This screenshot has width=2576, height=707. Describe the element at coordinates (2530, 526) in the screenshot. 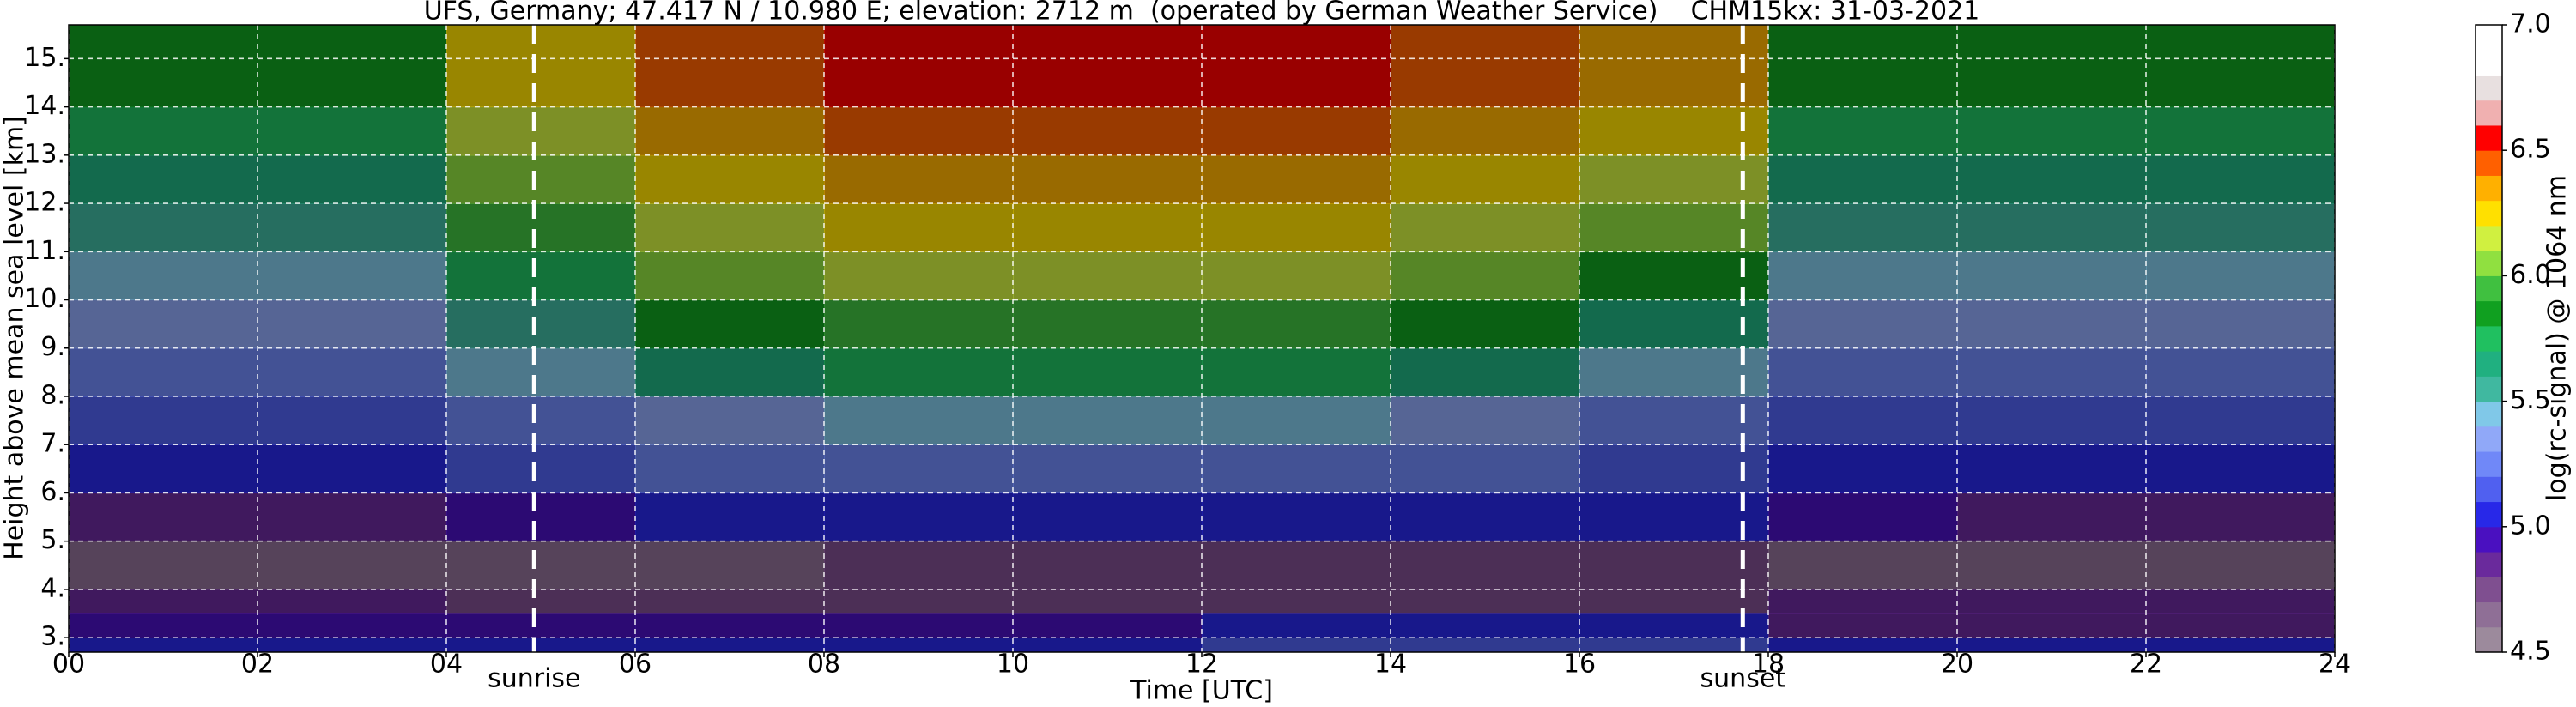

I see `colorbar-tick-label: 5.0` at that location.